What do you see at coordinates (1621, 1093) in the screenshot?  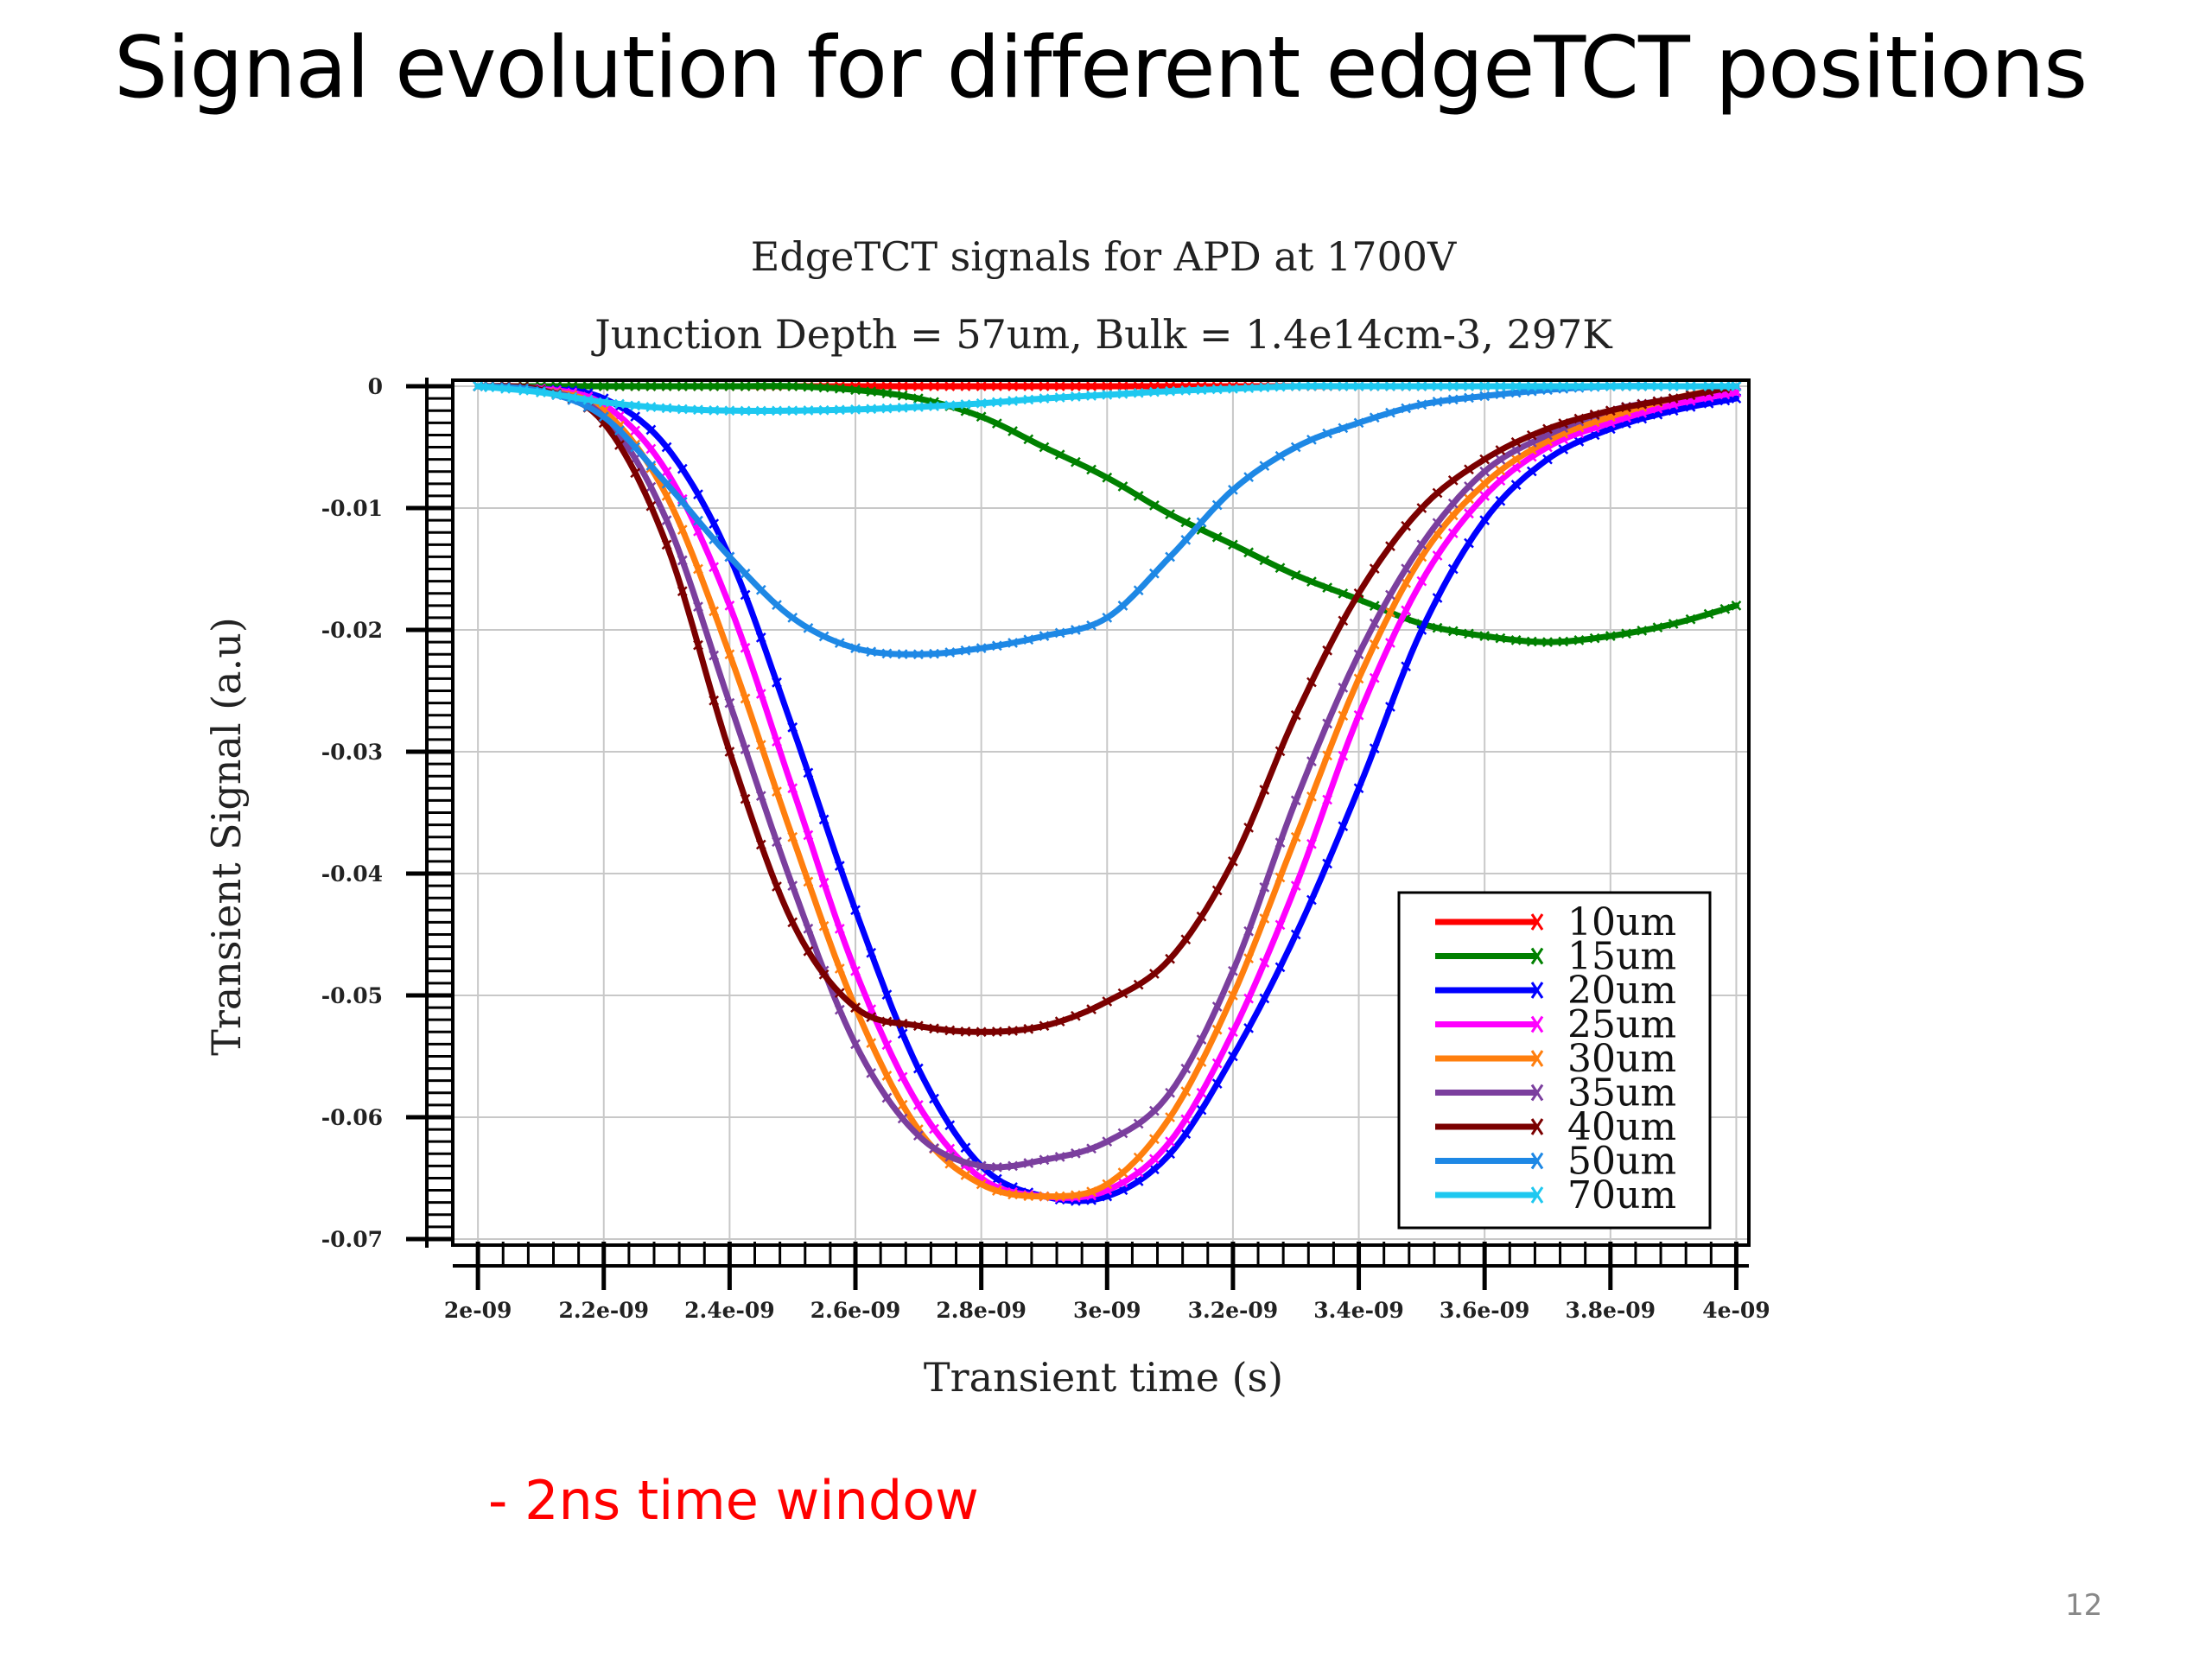 I see `legend-label-35um: 35um` at bounding box center [1621, 1093].